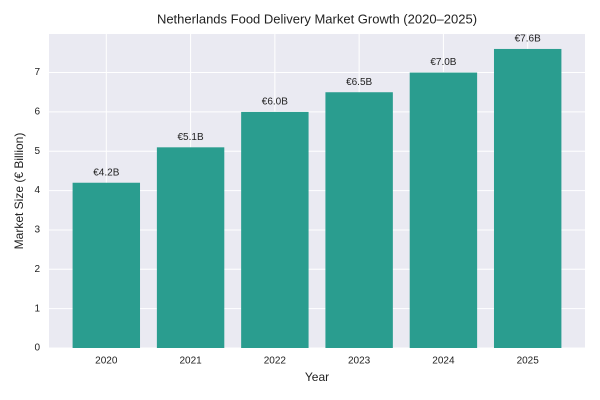  Describe the element at coordinates (443, 361) in the screenshot. I see `x-tick-label: 2024` at that location.